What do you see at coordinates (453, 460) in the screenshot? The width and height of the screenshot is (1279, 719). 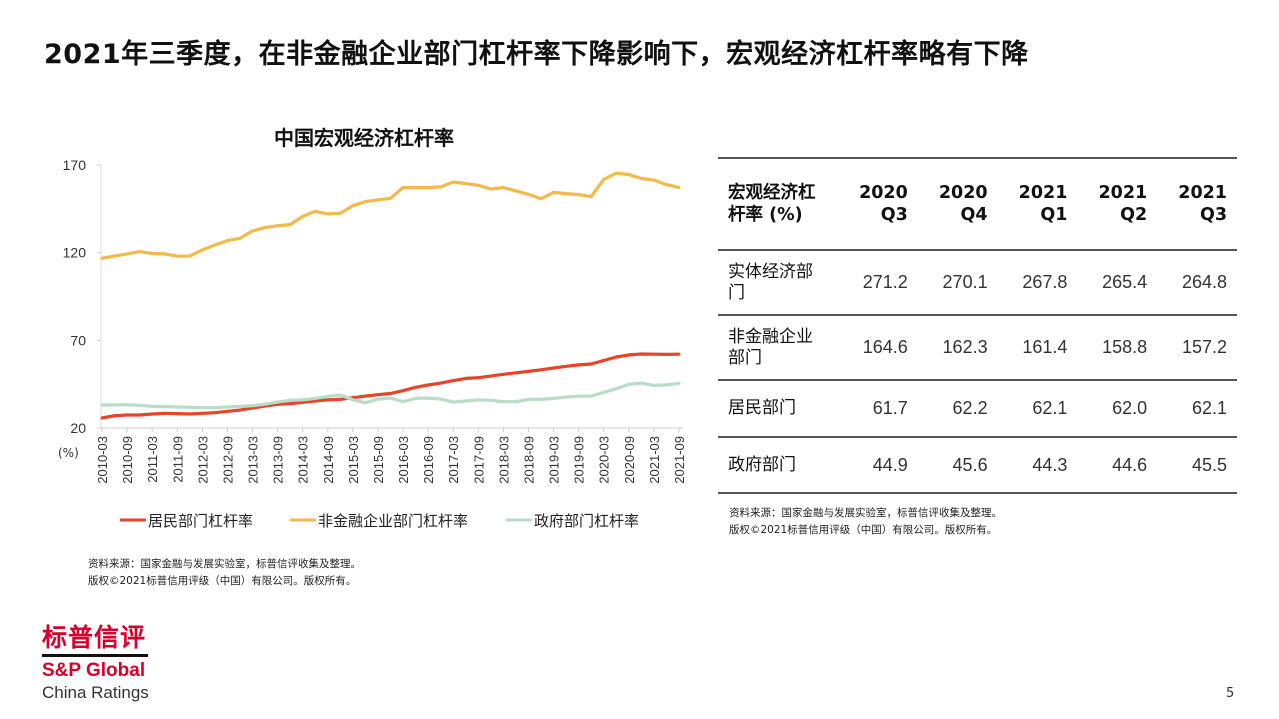 I see `x-tick-label: 2017-03` at bounding box center [453, 460].